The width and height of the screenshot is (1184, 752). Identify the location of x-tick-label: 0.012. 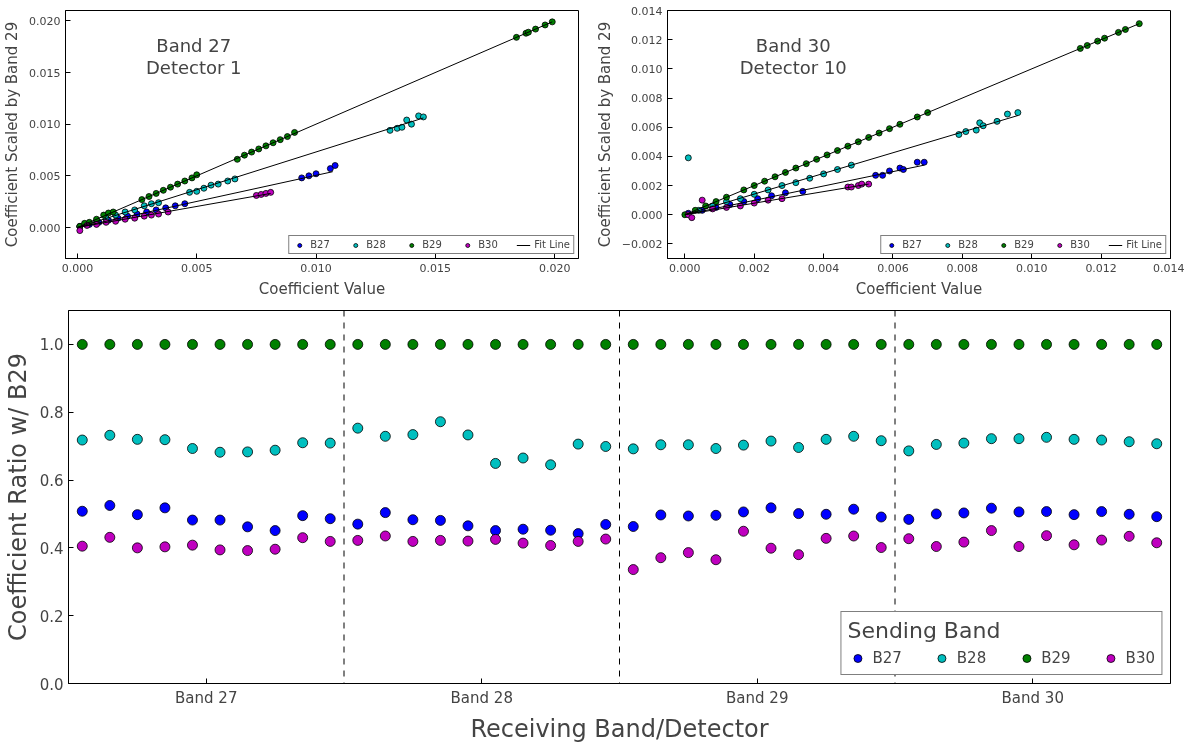
(1101, 268).